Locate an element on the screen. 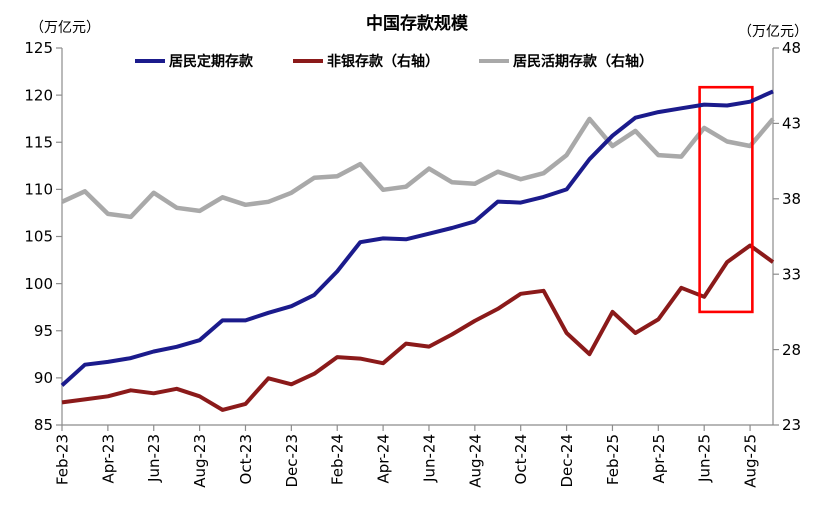 The height and width of the screenshot is (510, 834). x-axis-tick-label: Oct-24 is located at coordinates (521, 459).